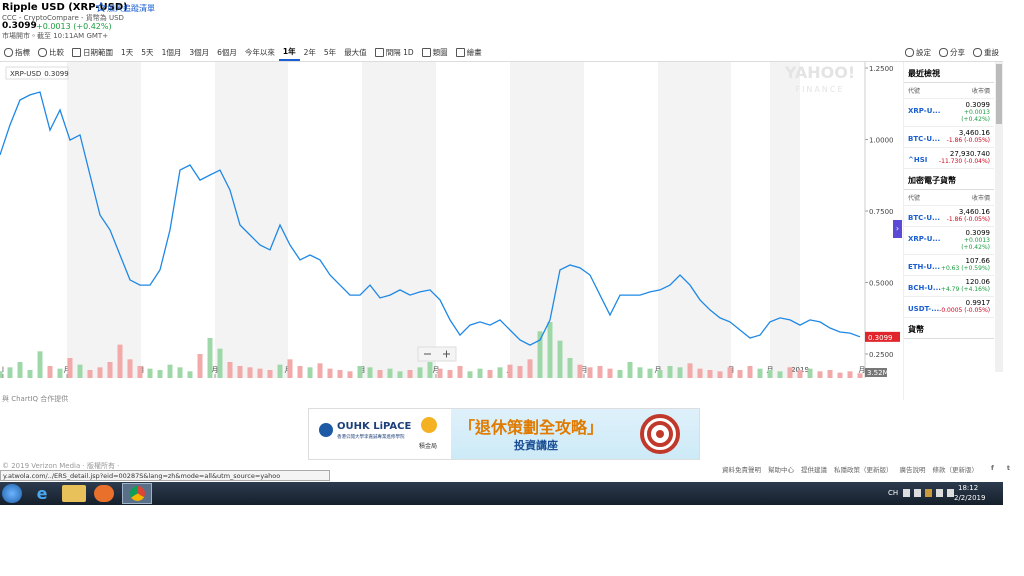 The height and width of the screenshot is (576, 1024). What do you see at coordinates (137, 493) in the screenshot?
I see `chrome-task` at bounding box center [137, 493].